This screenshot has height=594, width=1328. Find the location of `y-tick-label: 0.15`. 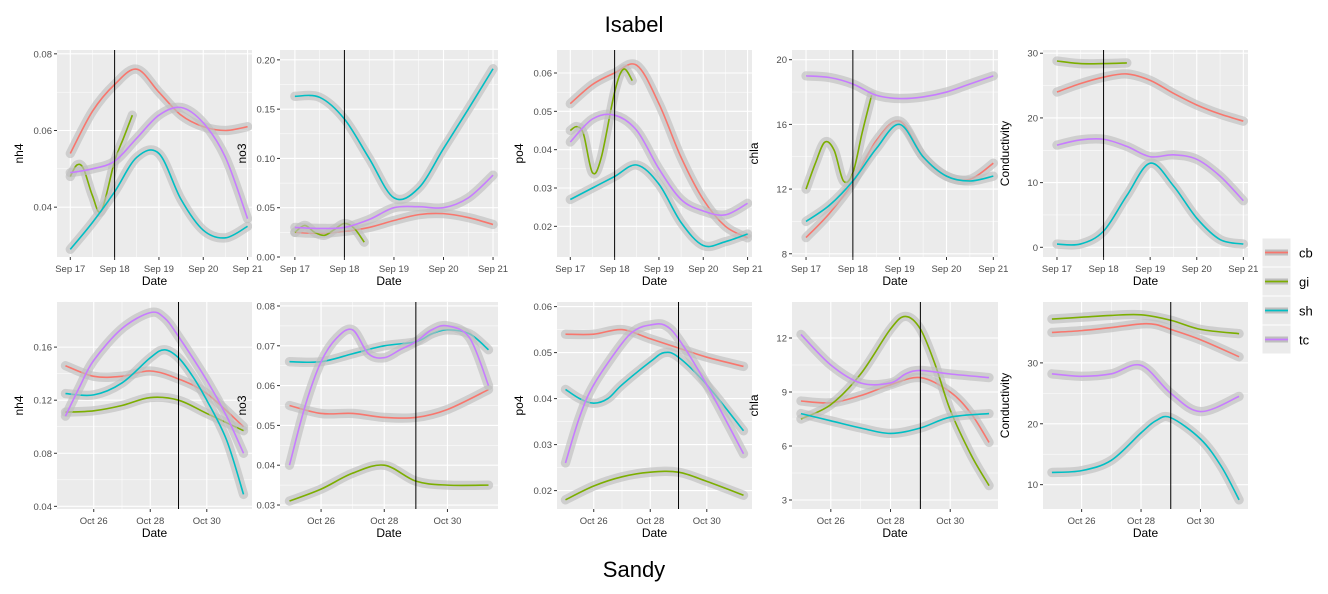

y-tick-label: 0.15 is located at coordinates (266, 110).